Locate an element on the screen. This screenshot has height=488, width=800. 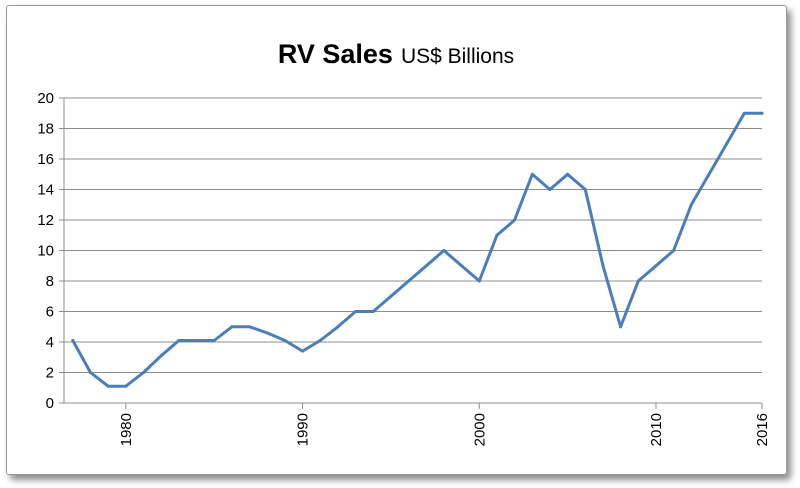
x-tick-label: 1990 is located at coordinates (303, 429).